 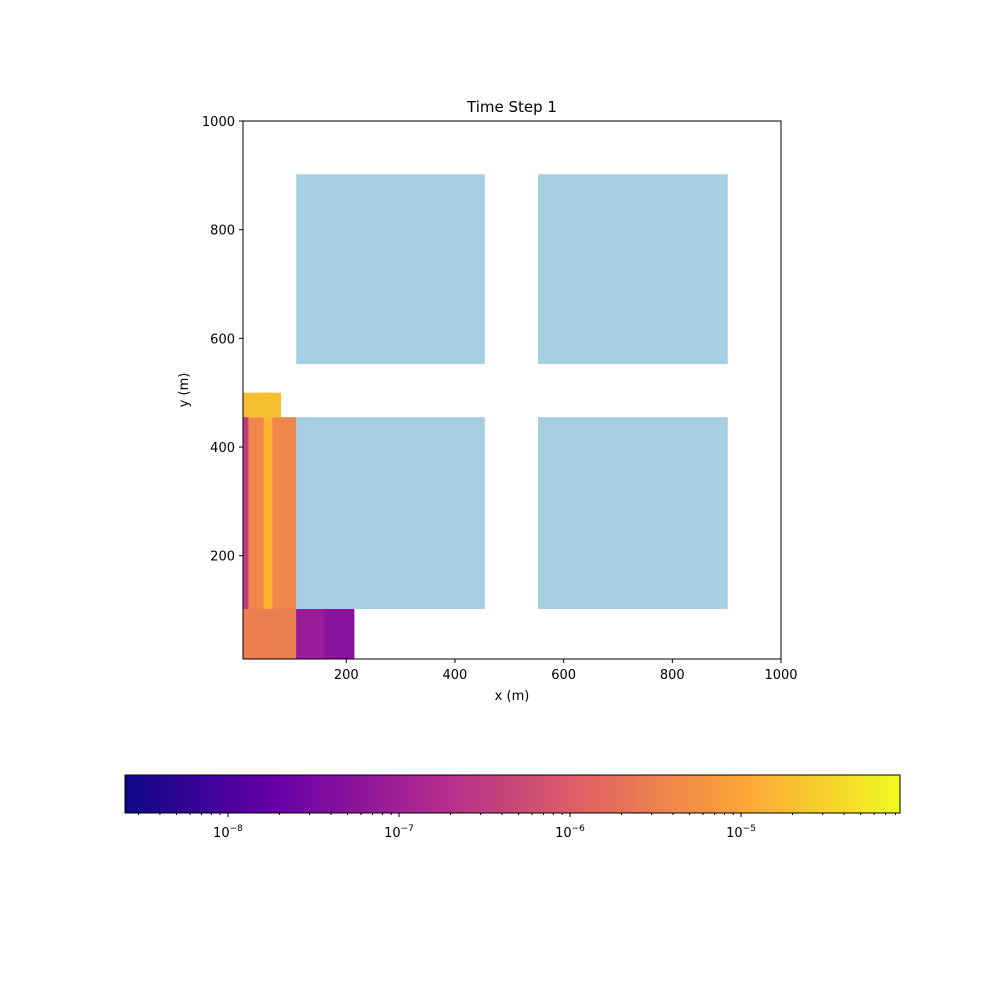 What do you see at coordinates (222, 557) in the screenshot?
I see `y-tick-label: 200` at bounding box center [222, 557].